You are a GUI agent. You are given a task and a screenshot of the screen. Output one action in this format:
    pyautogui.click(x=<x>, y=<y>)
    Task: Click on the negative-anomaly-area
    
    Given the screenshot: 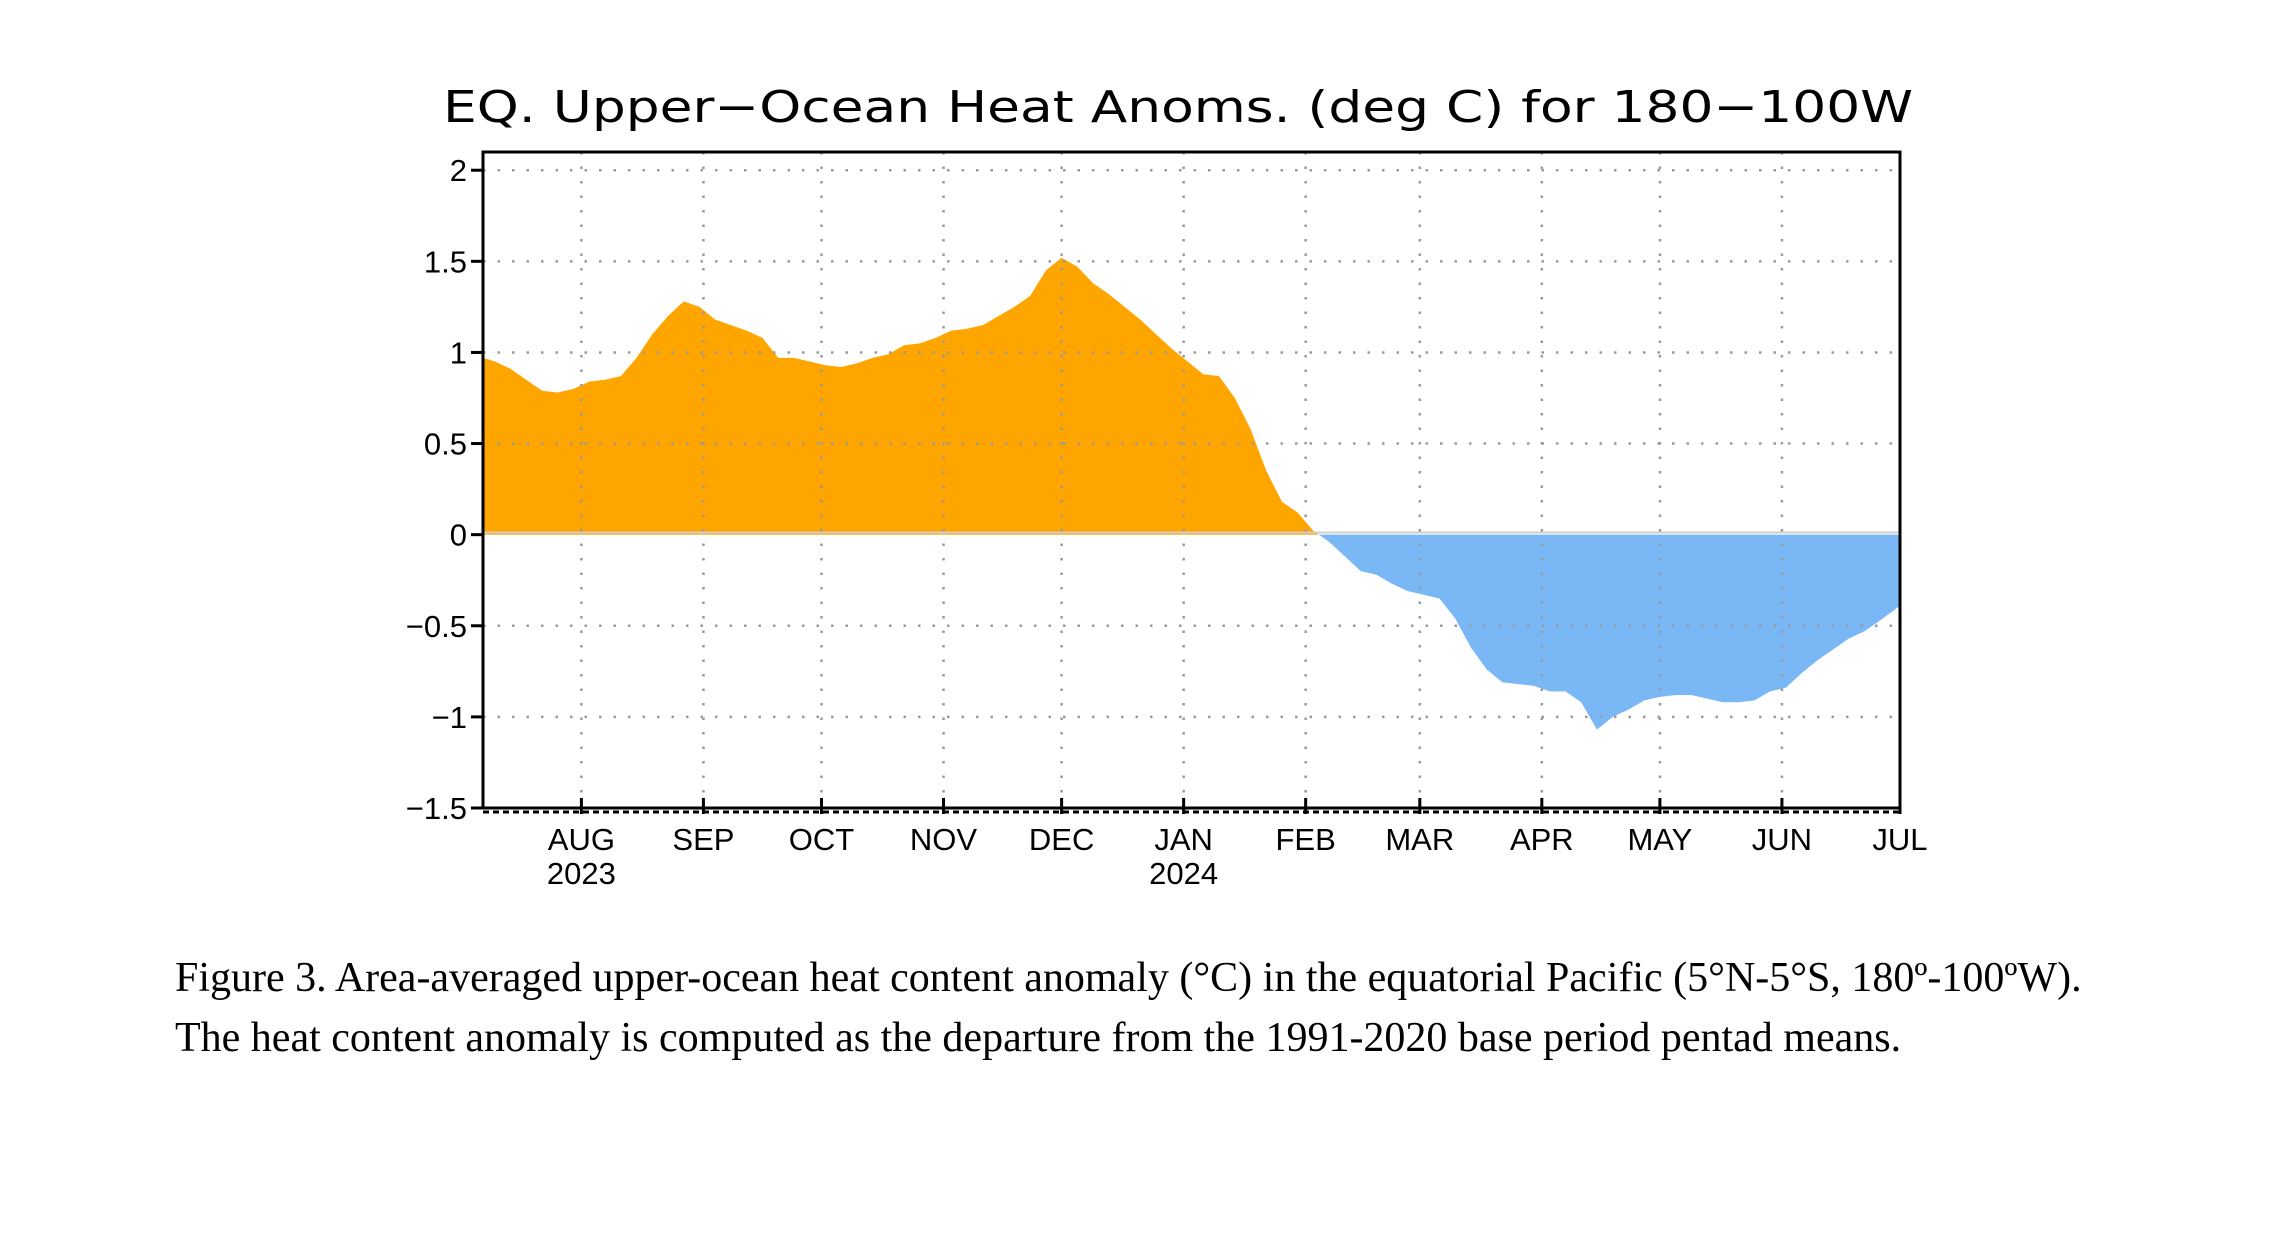 What is the action you would take?
    pyautogui.click(x=1191, y=632)
    